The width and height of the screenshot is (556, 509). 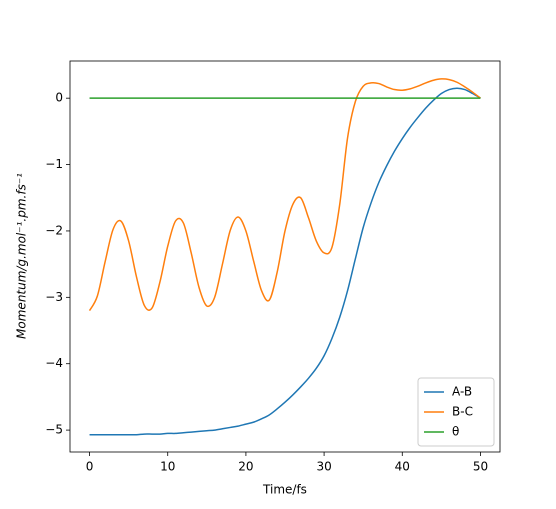 I want to click on x-tick-label: 50, so click(x=480, y=467).